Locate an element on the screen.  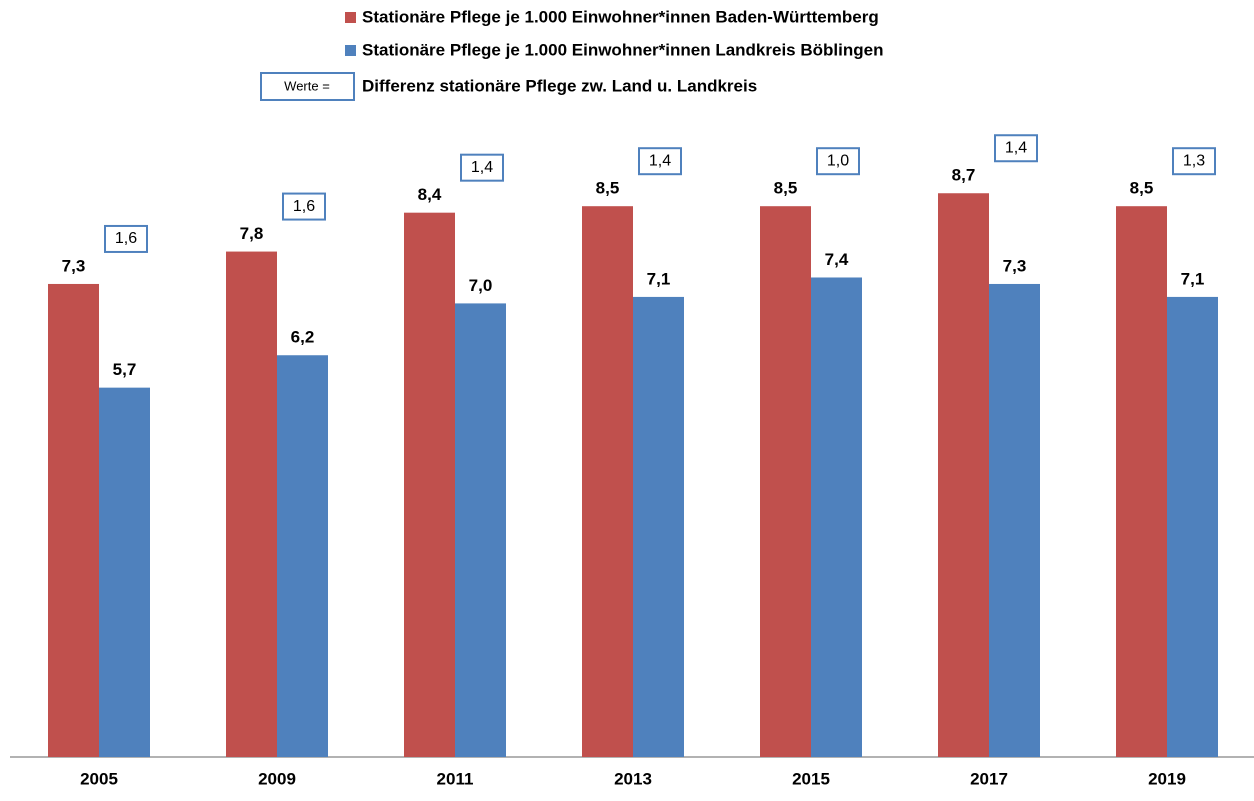
data-label: 6,2 is located at coordinates (303, 337).